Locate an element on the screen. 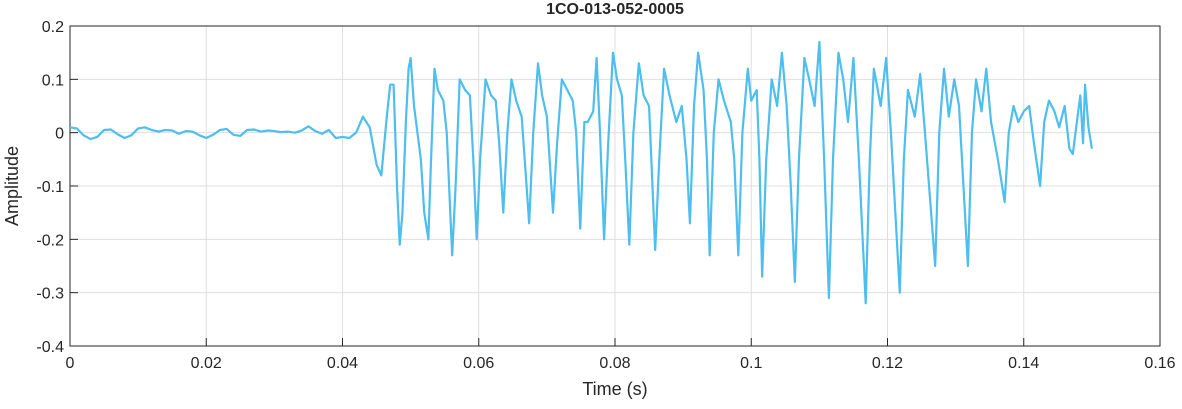  x-tick-label: 0.16 is located at coordinates (1159, 363).